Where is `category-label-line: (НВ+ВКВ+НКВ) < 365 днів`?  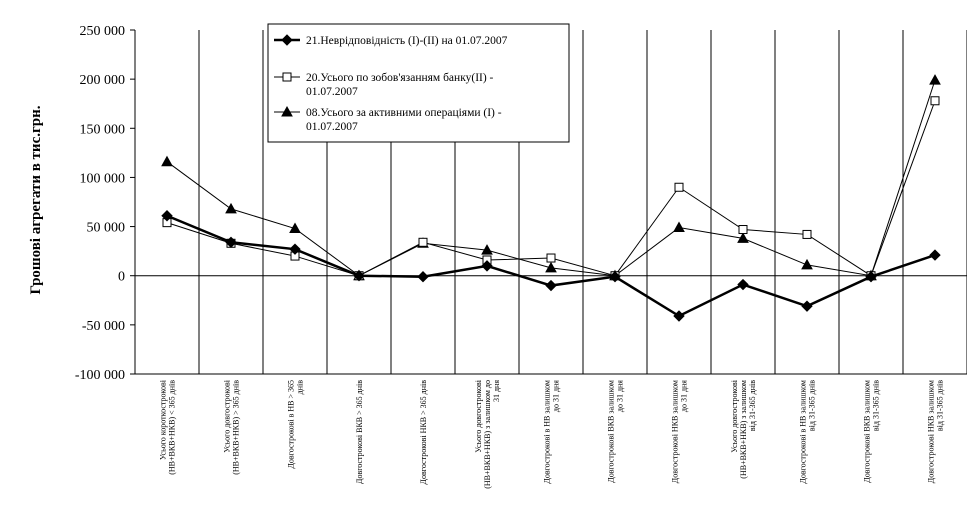
category-label-line: (НВ+ВКВ+НКВ) < 365 днів is located at coordinates (172, 427).